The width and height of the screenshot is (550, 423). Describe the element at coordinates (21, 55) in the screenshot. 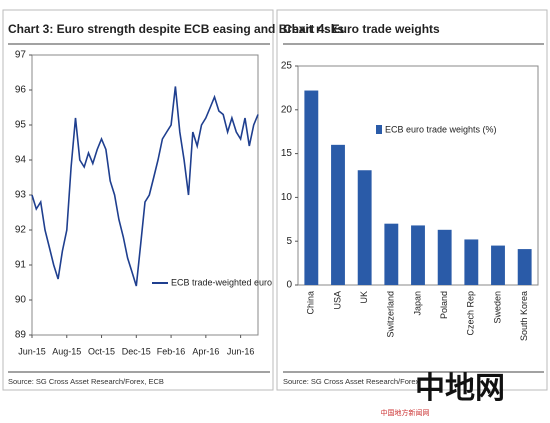

I see `y-tick-label: 97` at that location.